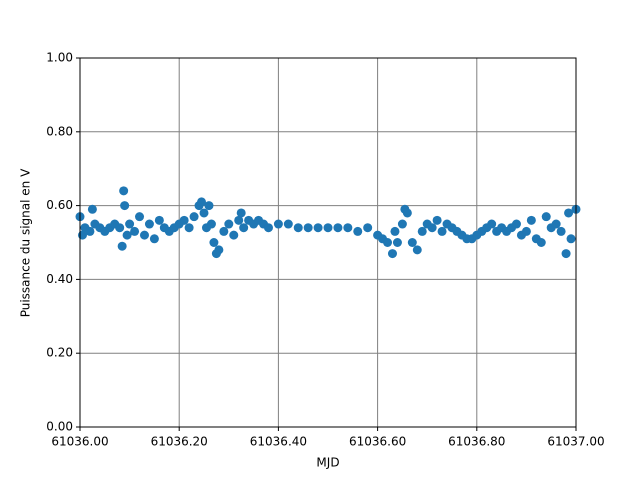 Image resolution: width=640 pixels, height=480 pixels. I want to click on x-tick-label: 61036.20, so click(179, 442).